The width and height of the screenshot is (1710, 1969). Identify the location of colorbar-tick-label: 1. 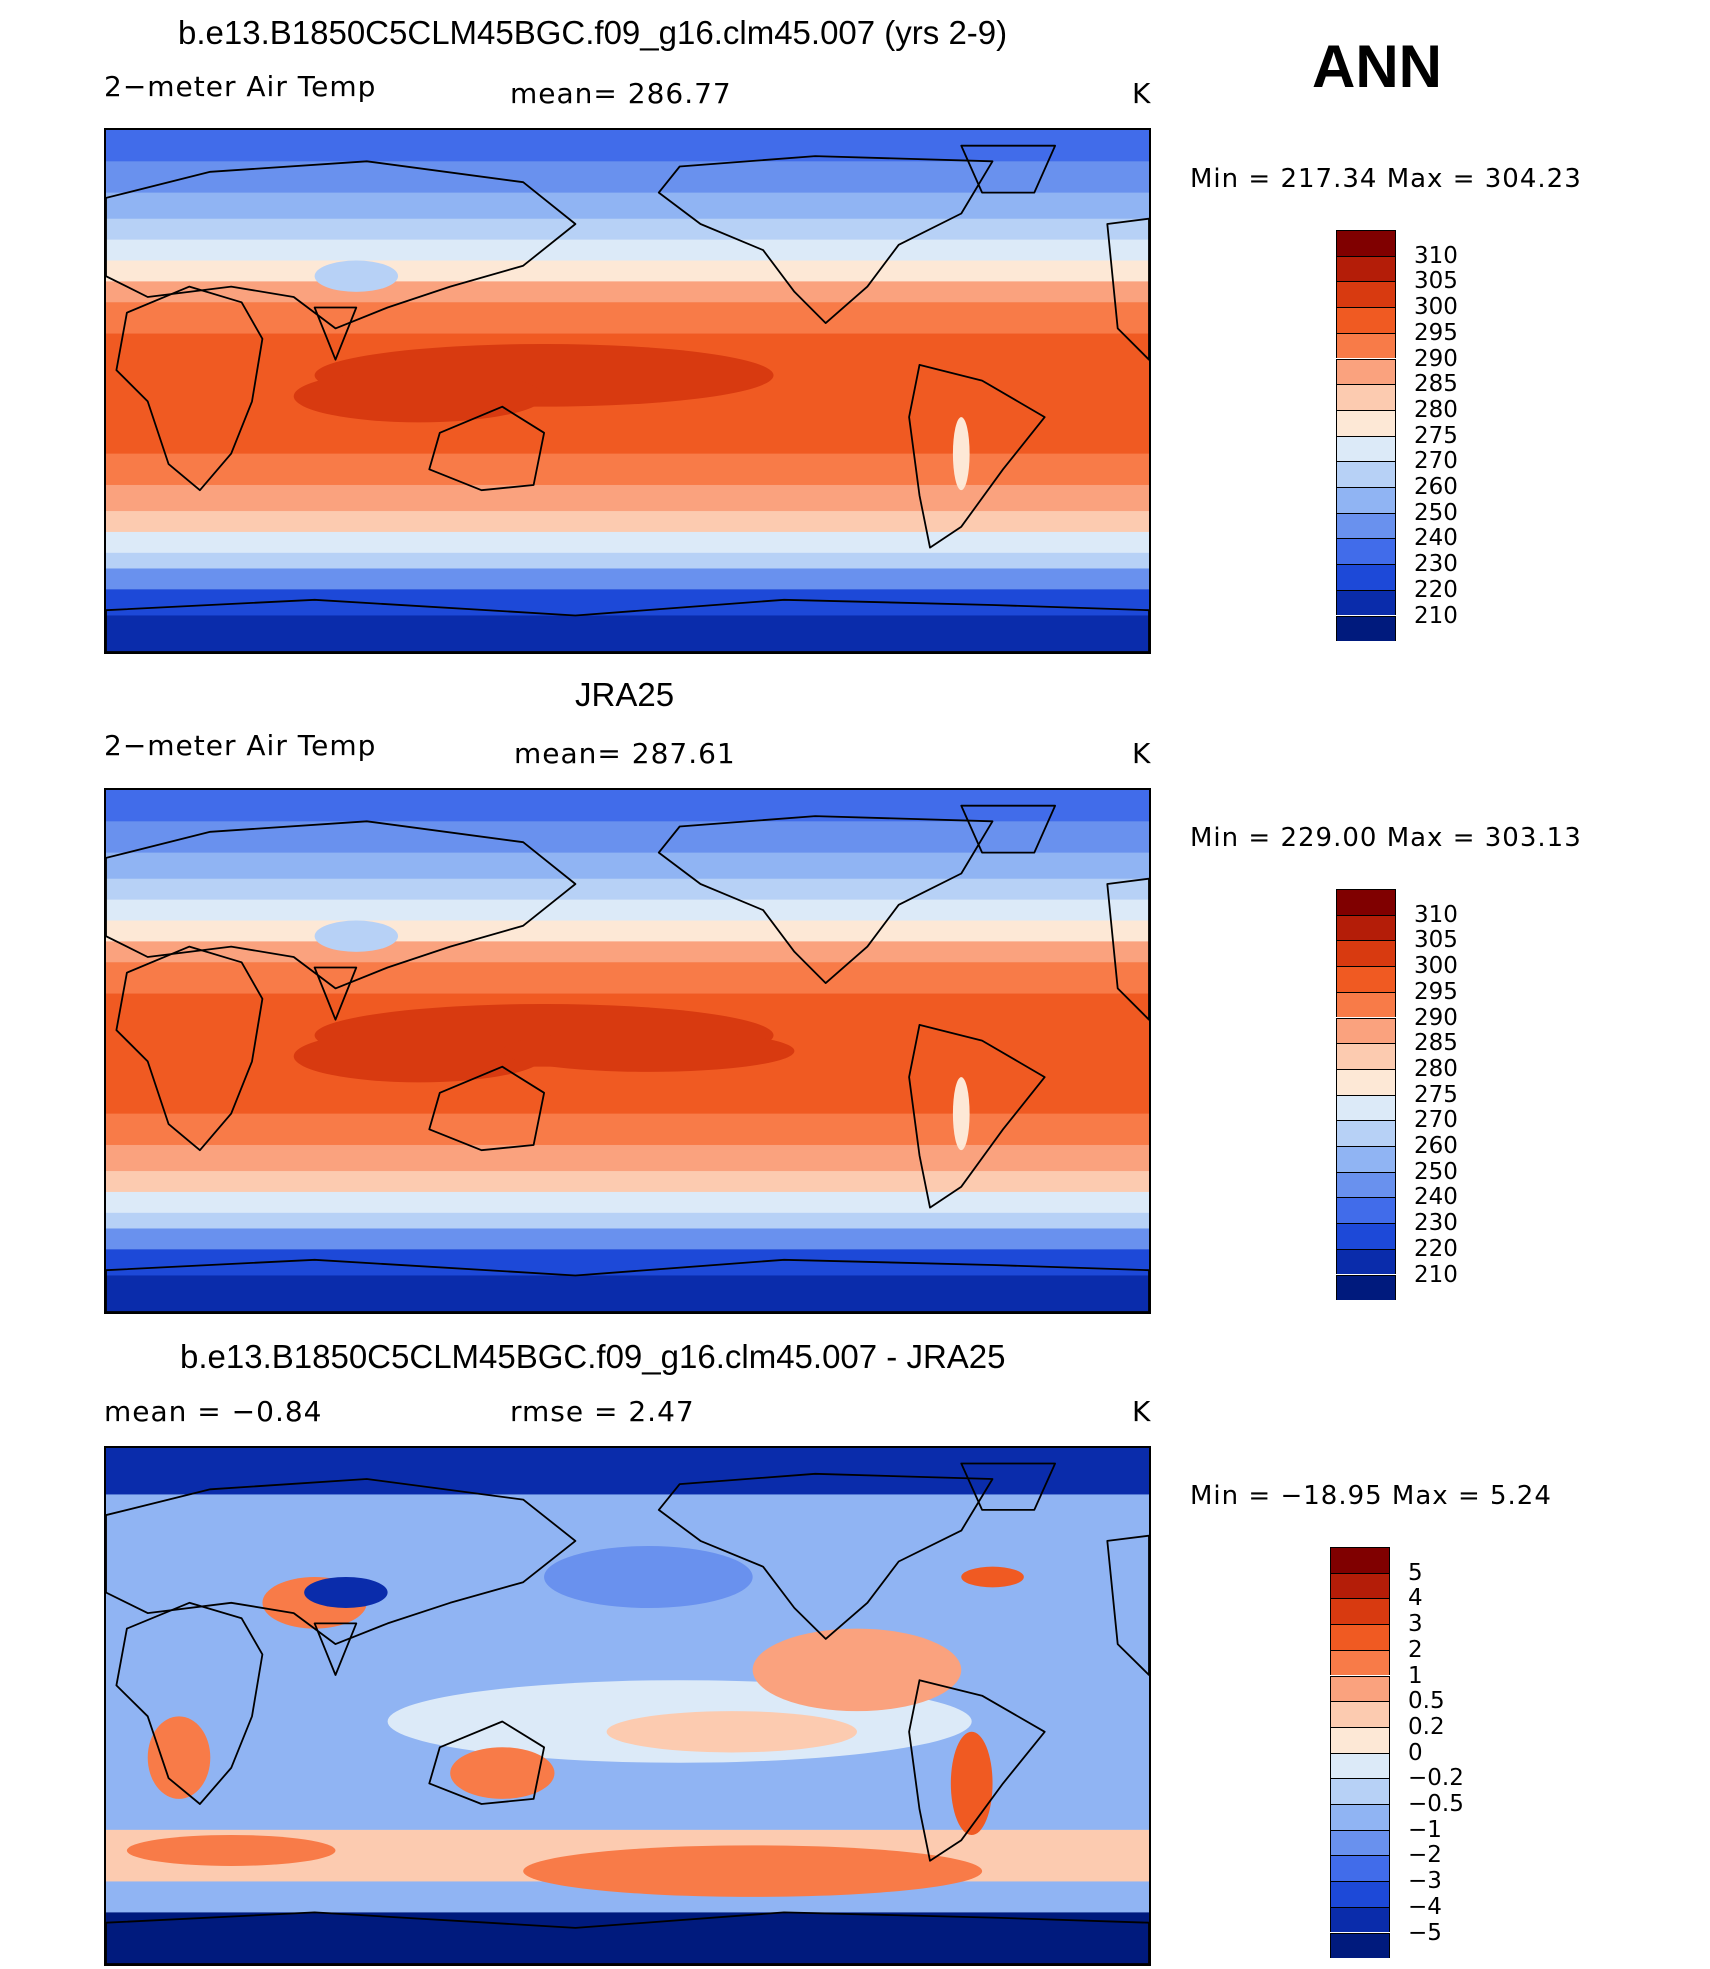
(1415, 1675).